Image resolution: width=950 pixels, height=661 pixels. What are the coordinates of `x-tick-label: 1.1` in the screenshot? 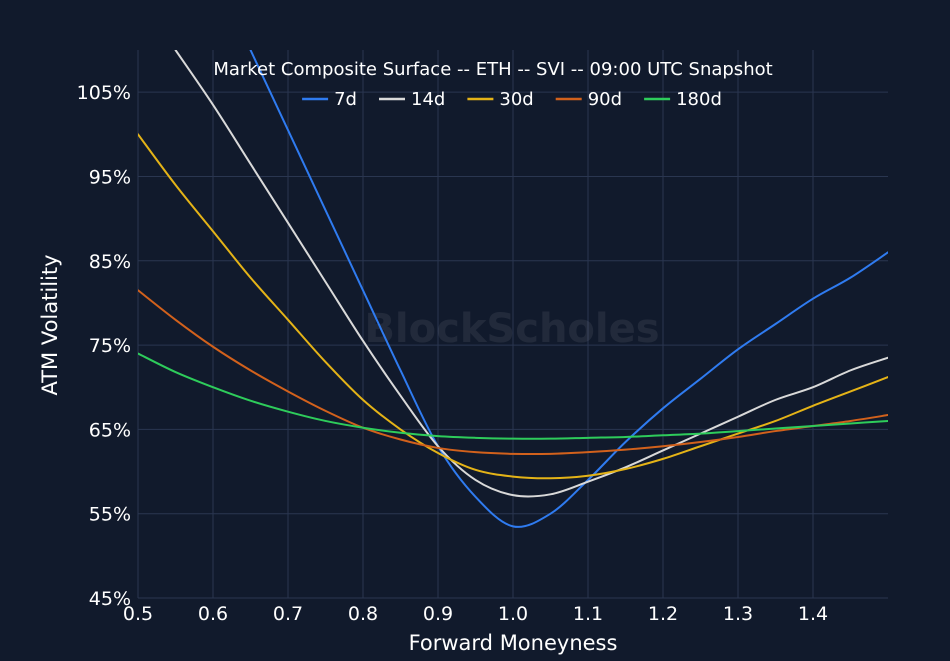 It's located at (588, 614).